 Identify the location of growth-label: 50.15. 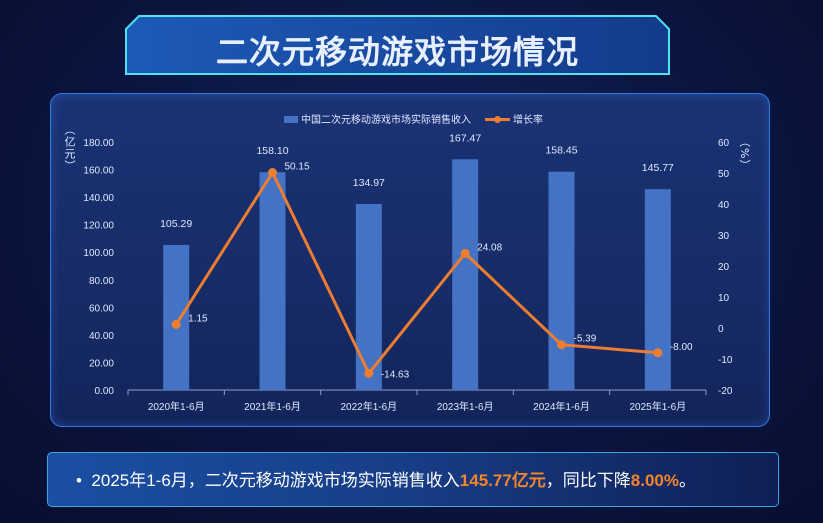
(297, 167).